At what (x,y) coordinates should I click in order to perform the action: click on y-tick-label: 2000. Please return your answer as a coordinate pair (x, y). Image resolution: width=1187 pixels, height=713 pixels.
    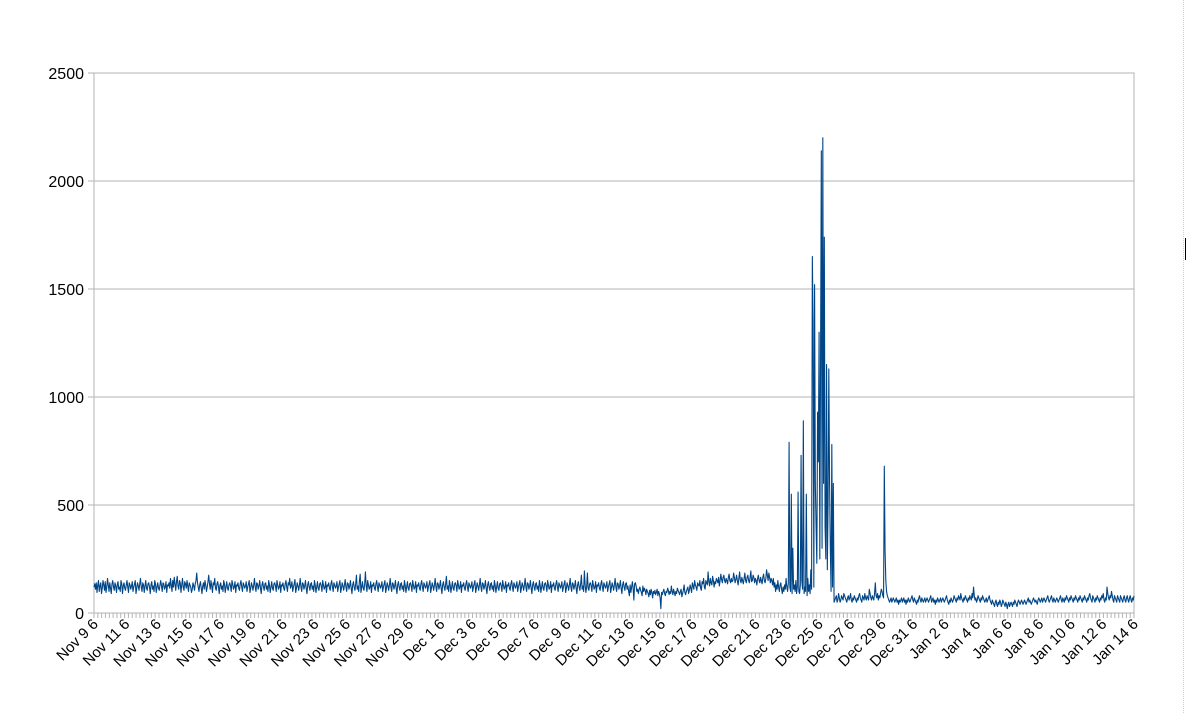
    Looking at the image, I should click on (66, 182).